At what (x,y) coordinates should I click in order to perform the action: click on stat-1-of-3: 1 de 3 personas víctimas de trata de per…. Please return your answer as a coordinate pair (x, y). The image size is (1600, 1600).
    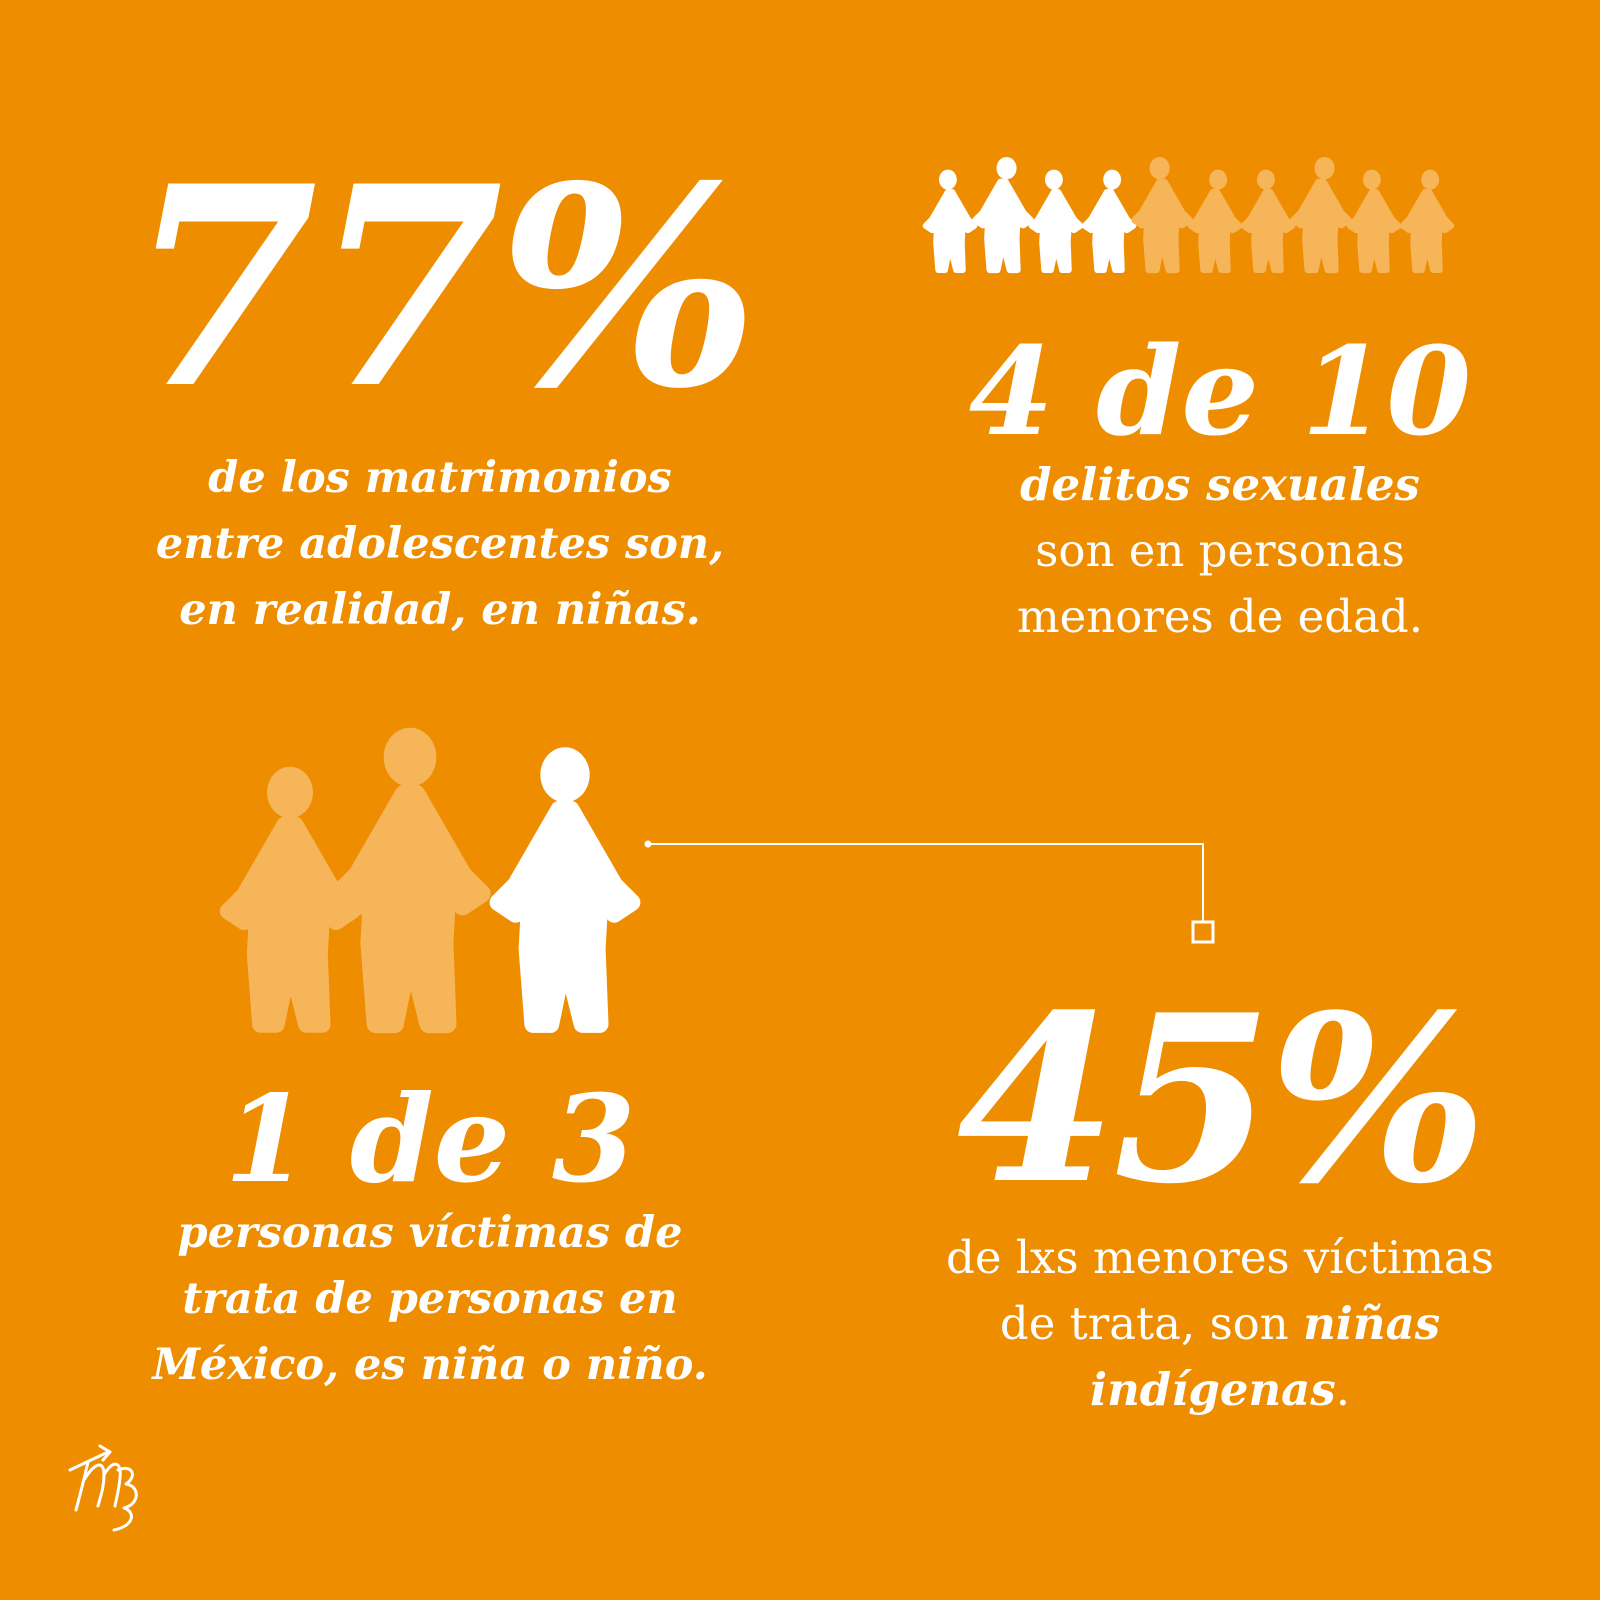
    Looking at the image, I should click on (430, 1239).